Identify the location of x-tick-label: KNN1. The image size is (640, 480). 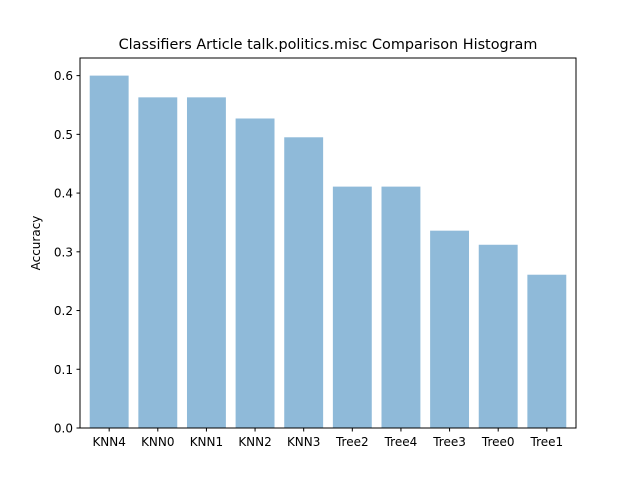
(206, 442).